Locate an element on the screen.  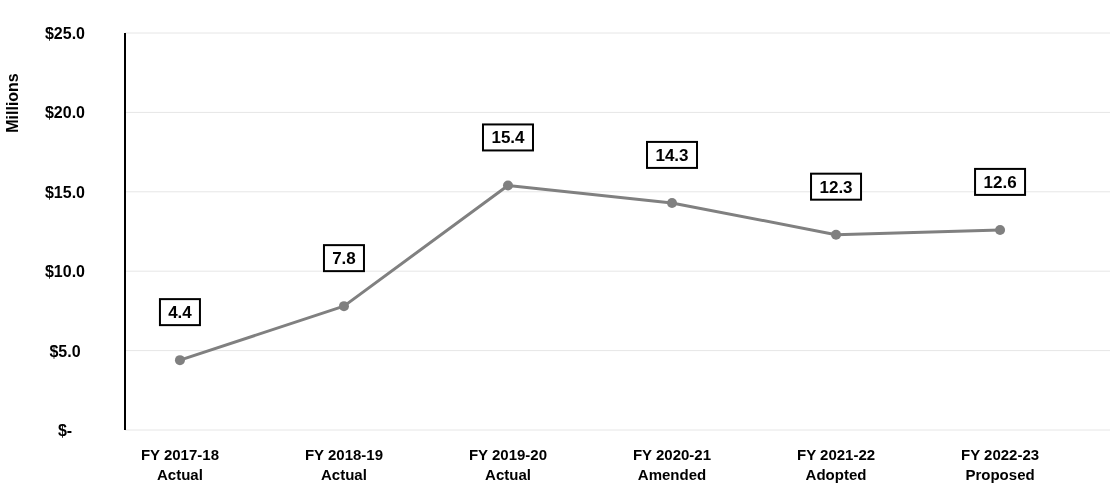
x-tick-label: FY 2017-18 Actual is located at coordinates (180, 464).